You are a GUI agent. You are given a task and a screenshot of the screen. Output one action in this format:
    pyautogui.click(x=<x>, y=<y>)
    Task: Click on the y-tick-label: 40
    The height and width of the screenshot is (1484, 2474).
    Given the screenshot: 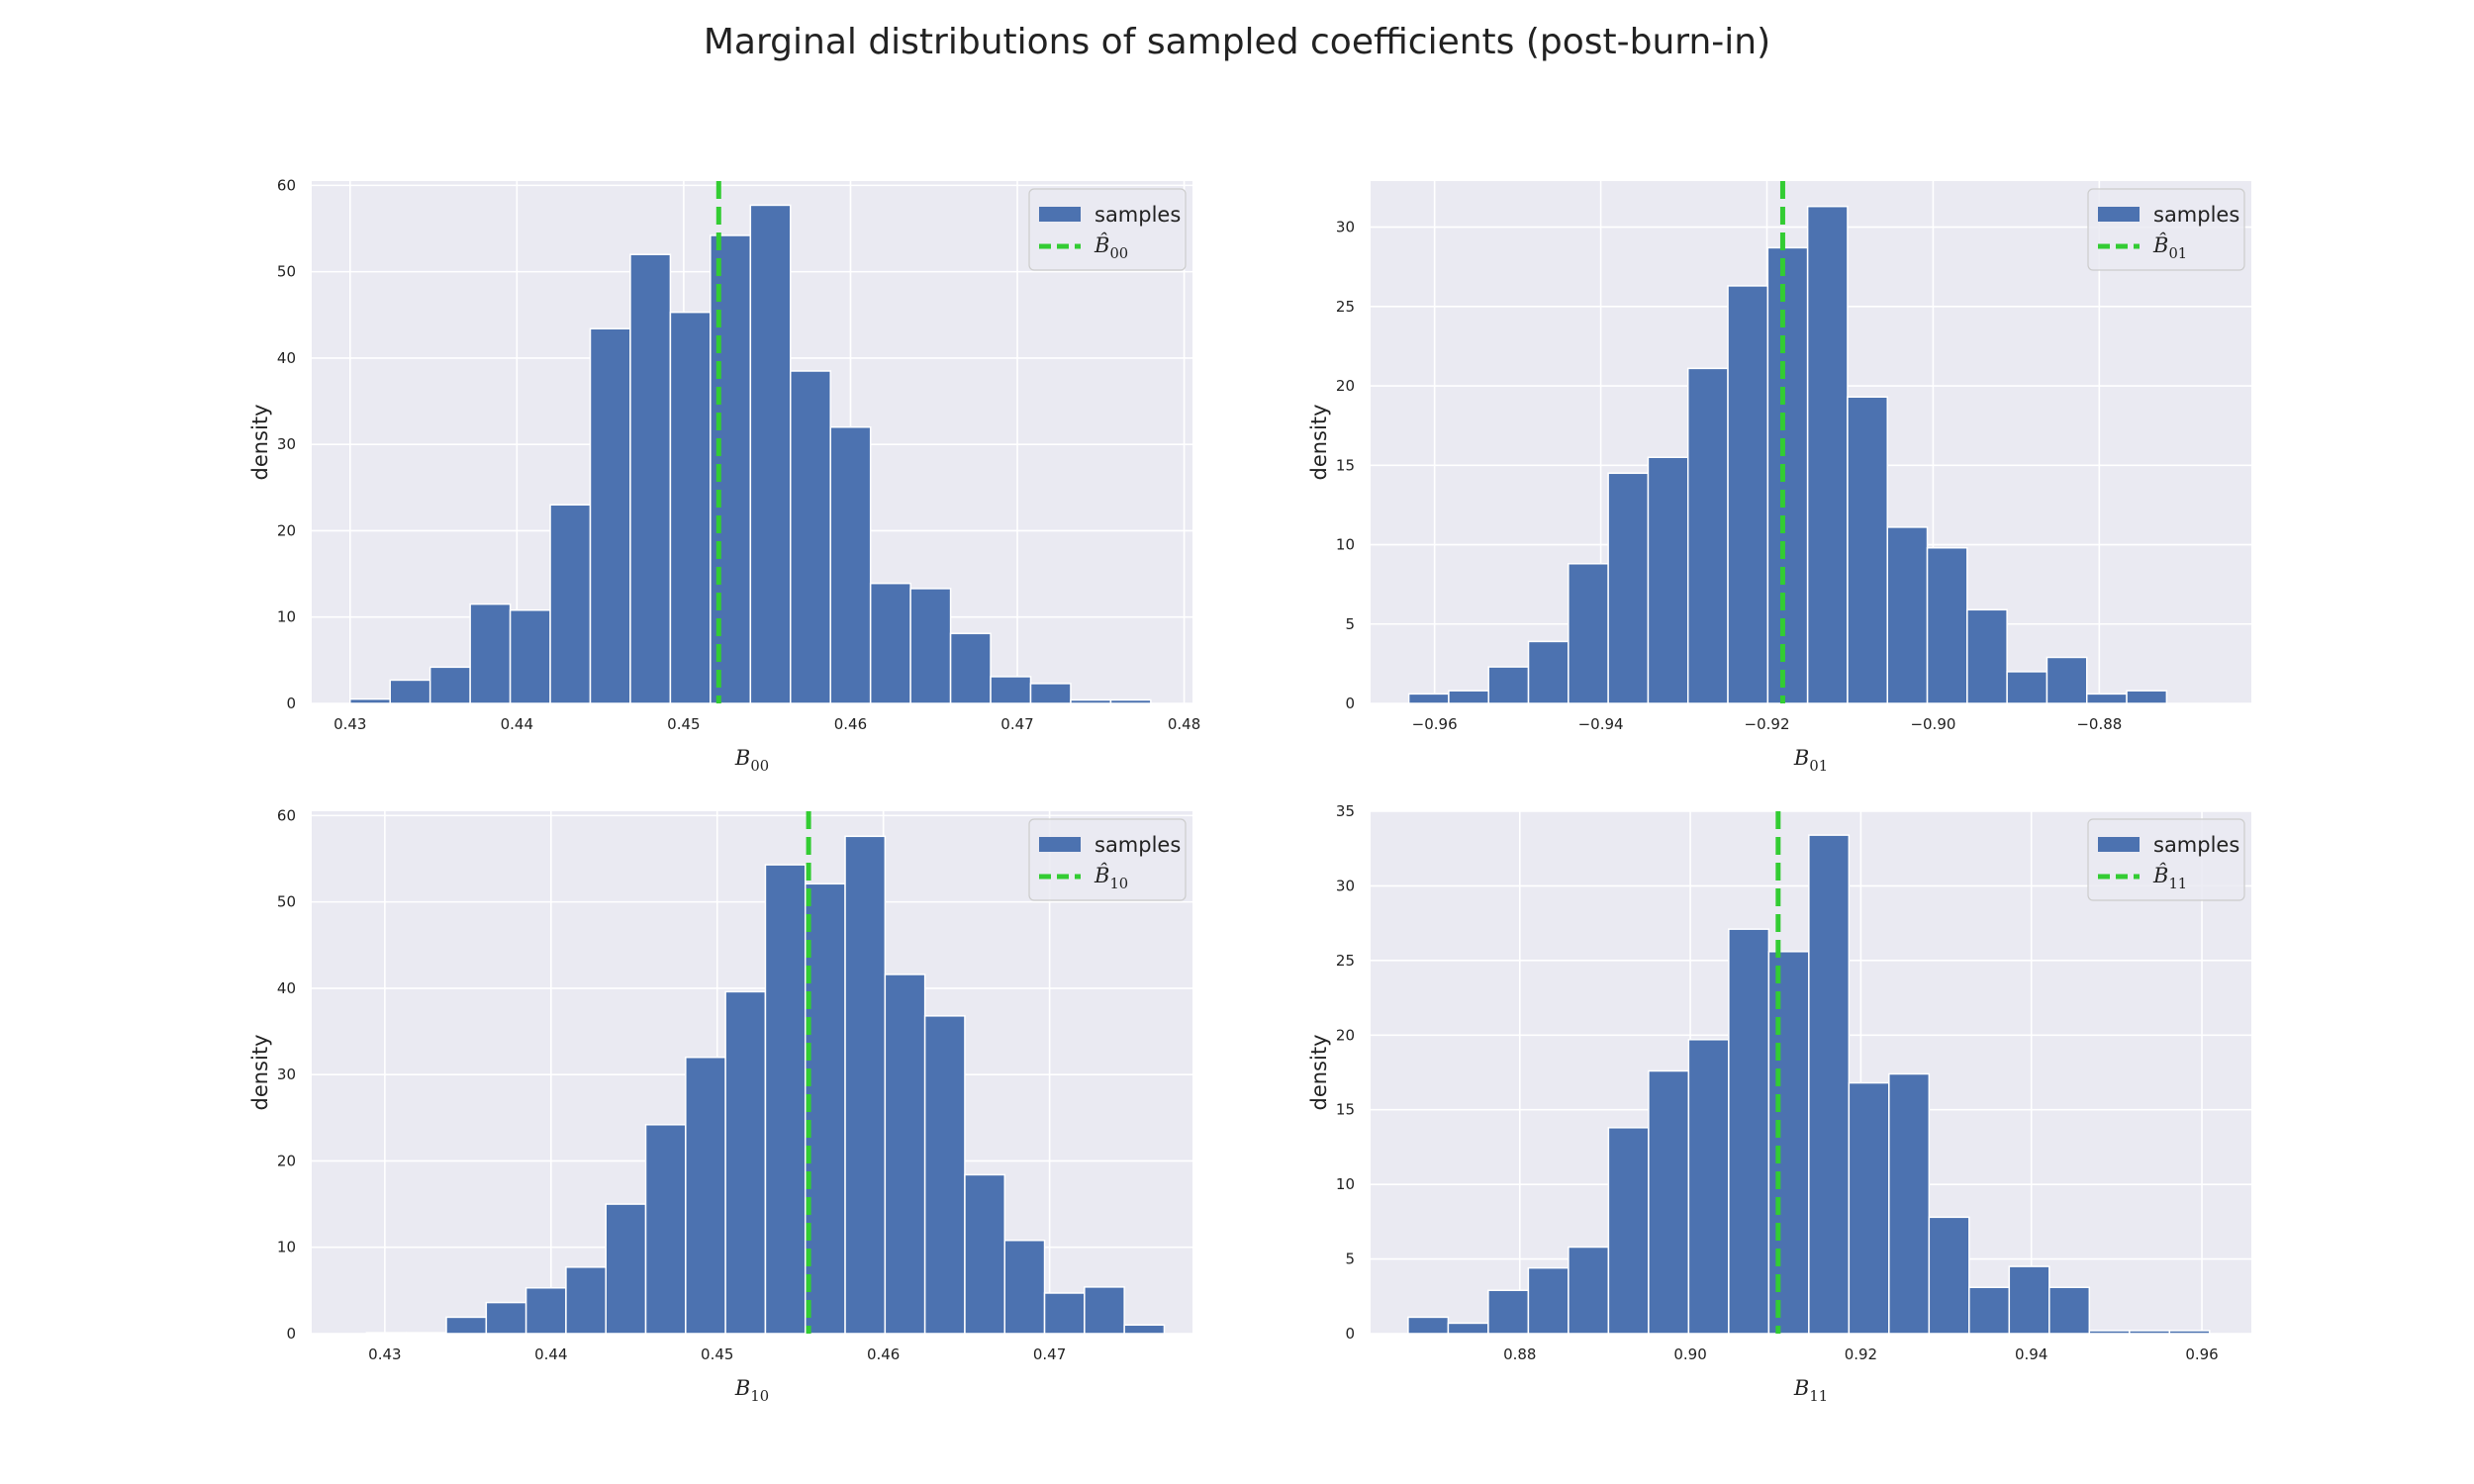 What is the action you would take?
    pyautogui.click(x=287, y=358)
    